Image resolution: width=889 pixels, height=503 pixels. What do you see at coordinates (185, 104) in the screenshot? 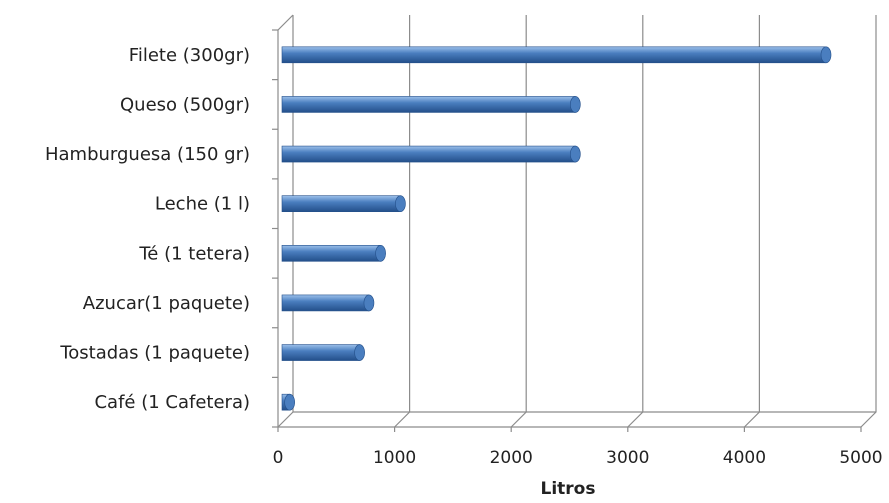
I see `category-label: Queso (500gr)` at bounding box center [185, 104].